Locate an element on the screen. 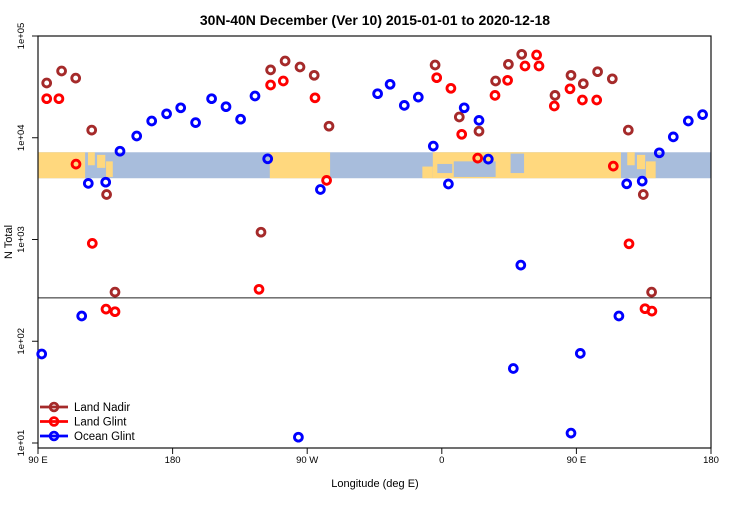  y-tick-label: 1e+05 is located at coordinates (21, 36).